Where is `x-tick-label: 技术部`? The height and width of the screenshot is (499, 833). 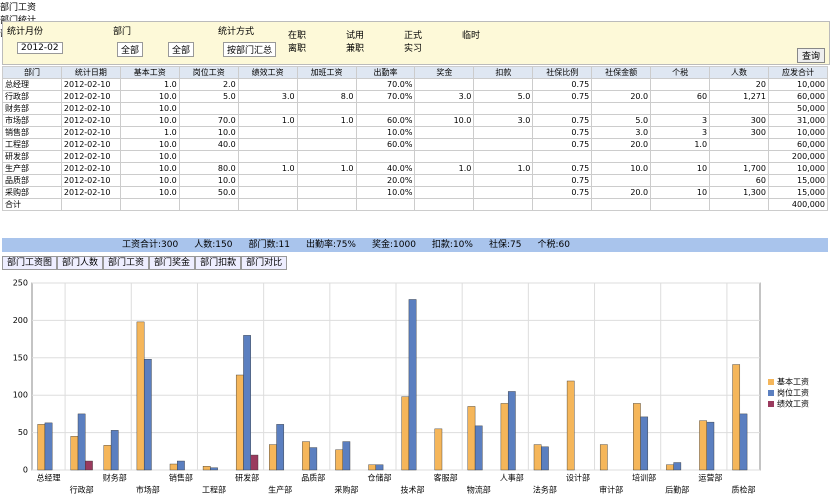 x-tick-label: 技术部 is located at coordinates (413, 490).